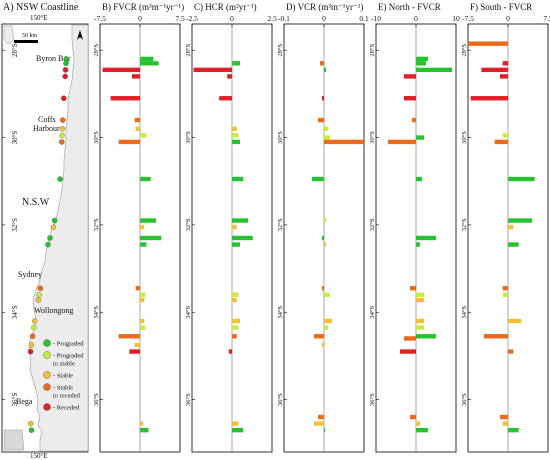 The height and width of the screenshot is (460, 550). Describe the element at coordinates (41, 7) in the screenshot. I see `map-title: A) NSW Coastline` at that location.